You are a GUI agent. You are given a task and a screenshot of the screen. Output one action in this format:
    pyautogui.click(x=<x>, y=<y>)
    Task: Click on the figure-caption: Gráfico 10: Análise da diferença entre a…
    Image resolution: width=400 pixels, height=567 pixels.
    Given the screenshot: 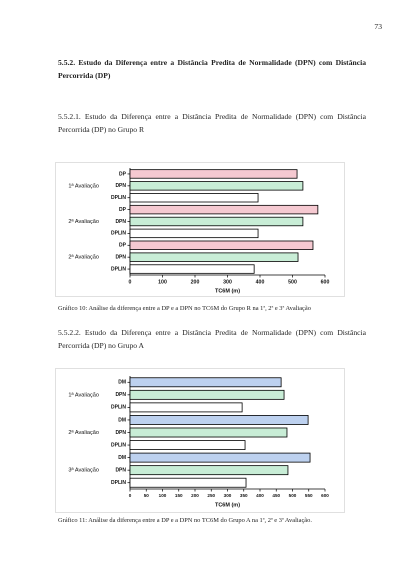 What is the action you would take?
    pyautogui.click(x=184, y=308)
    